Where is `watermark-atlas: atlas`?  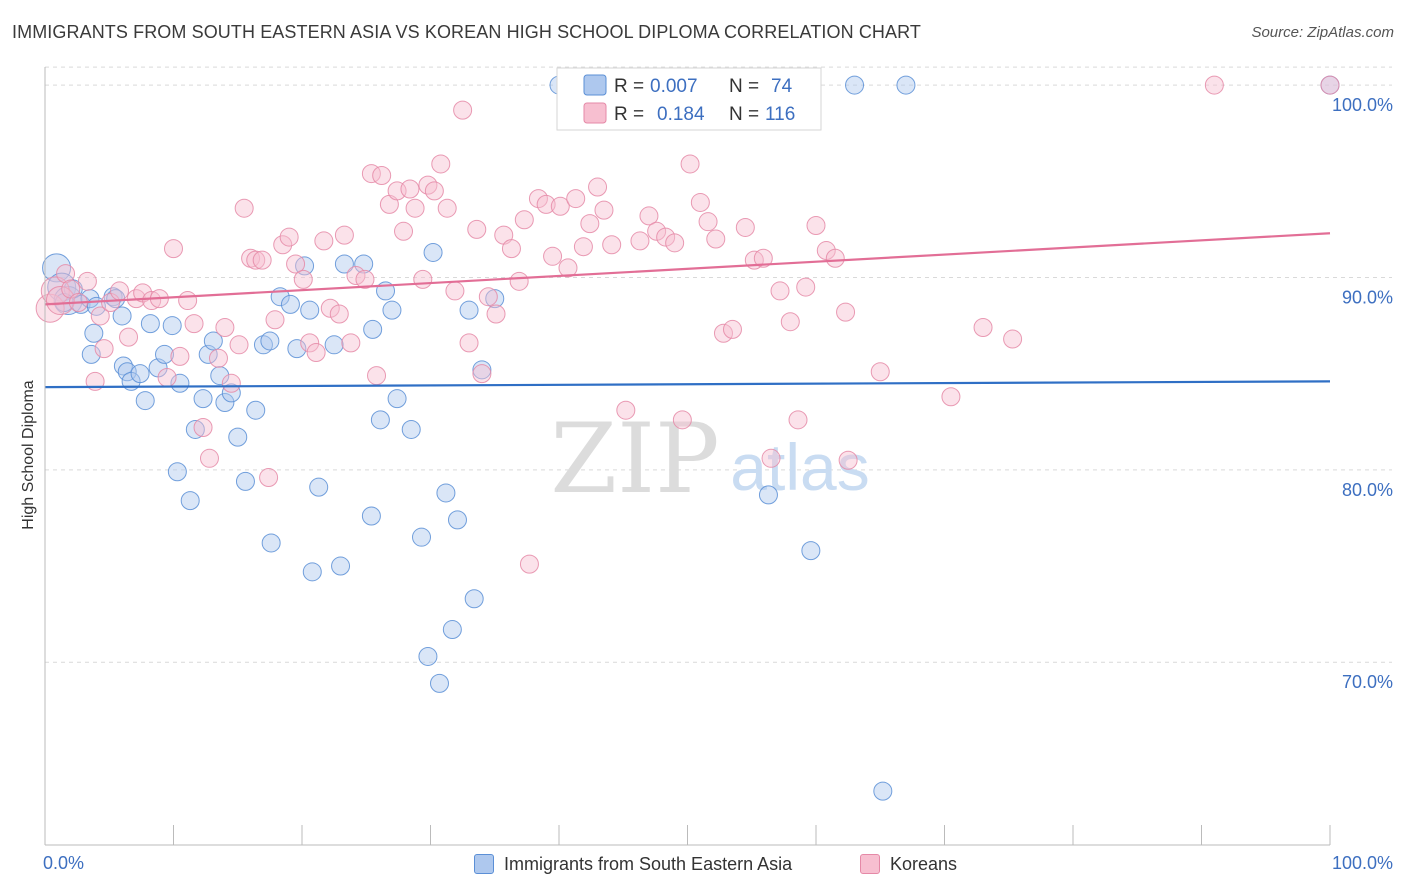 watermark-atlas: atlas is located at coordinates (799, 467).